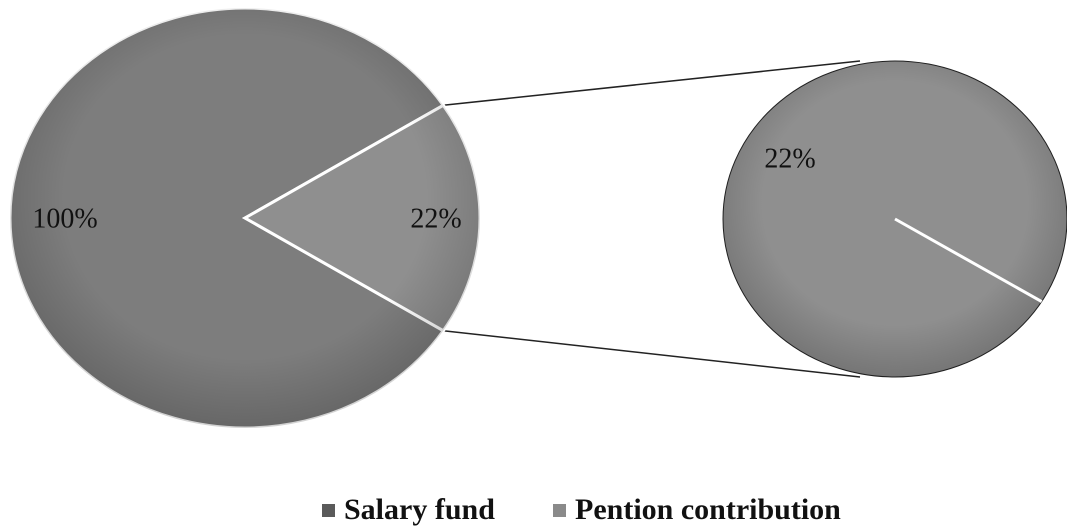 This screenshot has width=1067, height=527. Describe the element at coordinates (419, 509) in the screenshot. I see `legend-label: Salary fund` at that location.